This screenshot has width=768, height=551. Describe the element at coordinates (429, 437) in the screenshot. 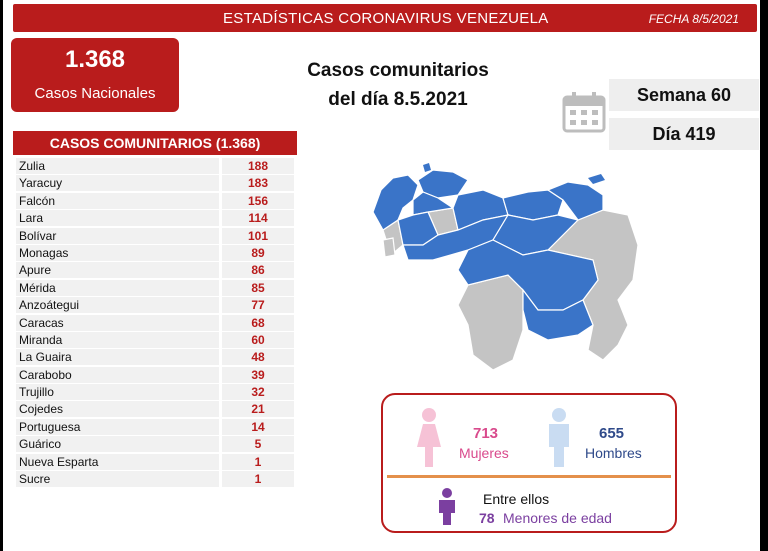

I see `female-icon` at that location.